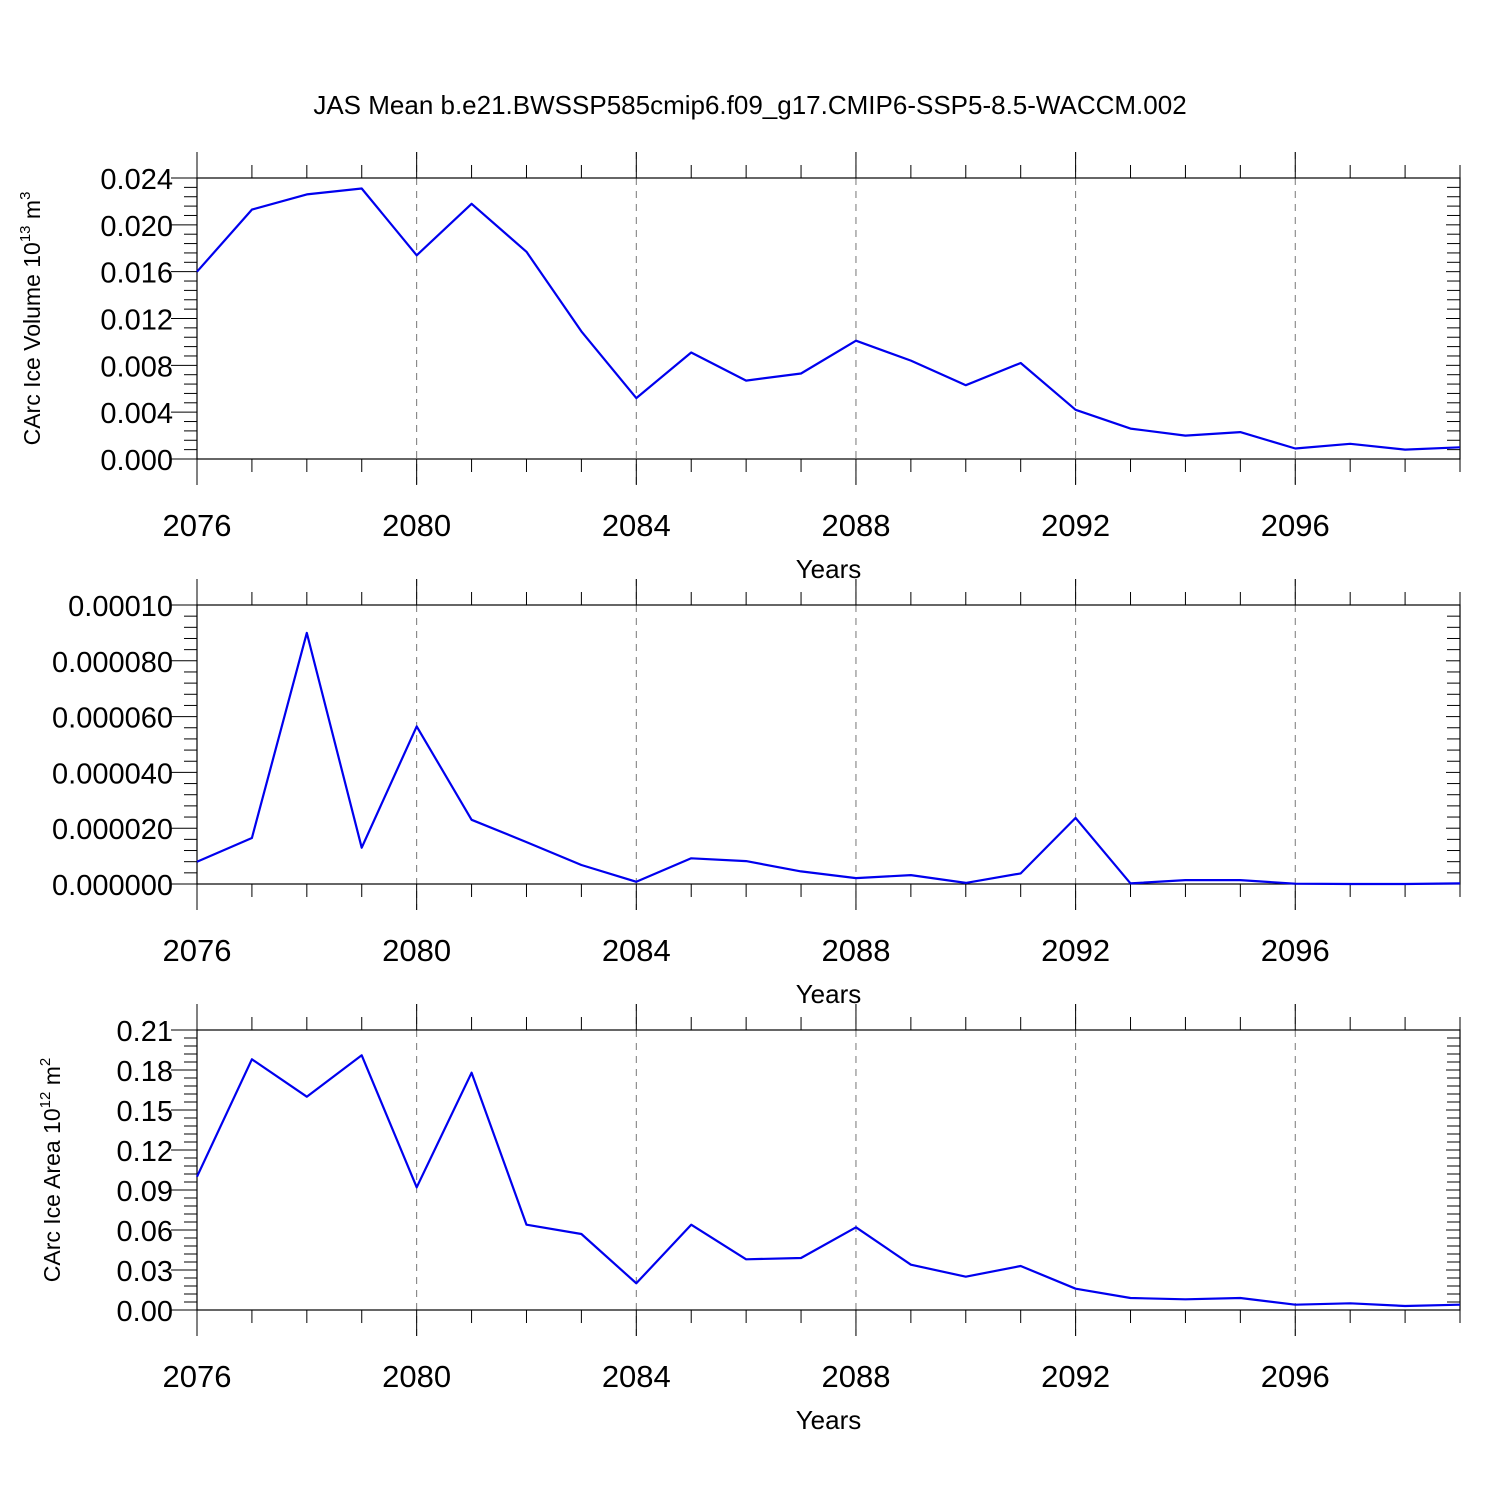 Image resolution: width=1500 pixels, height=1500 pixels. Describe the element at coordinates (145, 1032) in the screenshot. I see `ytick-label: 0.21` at that location.